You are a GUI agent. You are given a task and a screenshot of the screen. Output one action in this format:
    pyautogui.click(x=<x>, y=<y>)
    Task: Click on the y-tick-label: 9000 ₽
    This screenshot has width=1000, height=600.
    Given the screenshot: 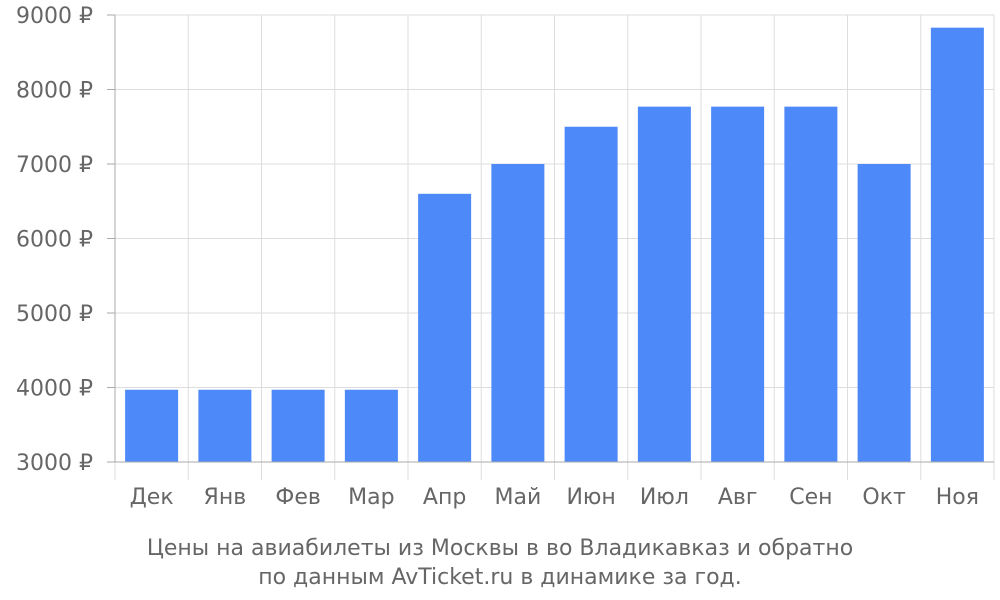 What is the action you would take?
    pyautogui.click(x=54, y=16)
    